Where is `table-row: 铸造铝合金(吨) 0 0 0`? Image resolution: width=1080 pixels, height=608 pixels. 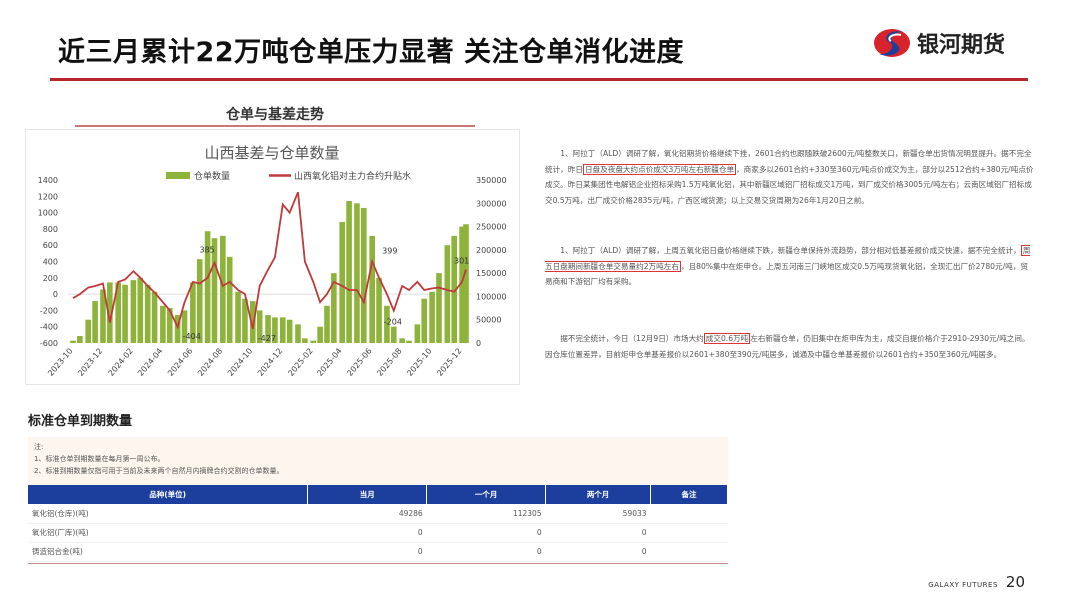
table-row: 铸造铝合金(吨) 0 0 0 is located at coordinates (378, 552).